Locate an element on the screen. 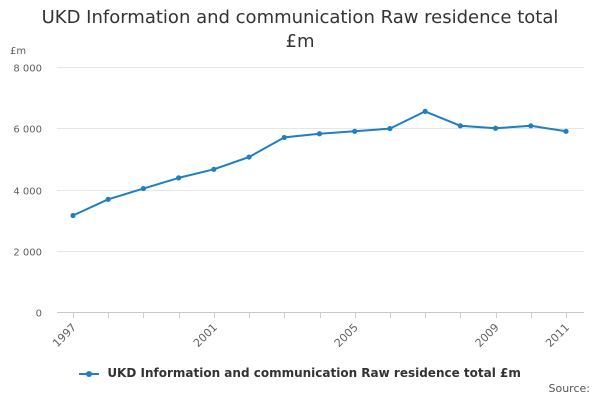 Image resolution: width=600 pixels, height=400 pixels. data-point-2002 is located at coordinates (249, 157).